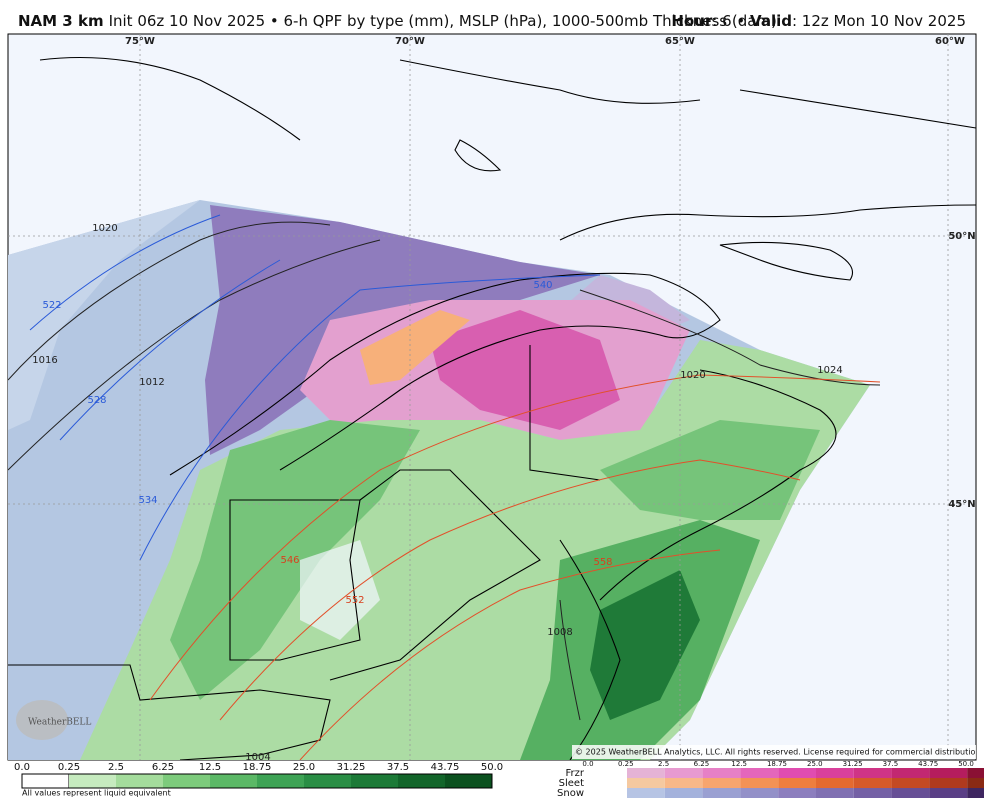 This screenshot has height=808, width=984. Describe the element at coordinates (626, 764) in the screenshot. I see `type-tick-label: 0.25` at that location.